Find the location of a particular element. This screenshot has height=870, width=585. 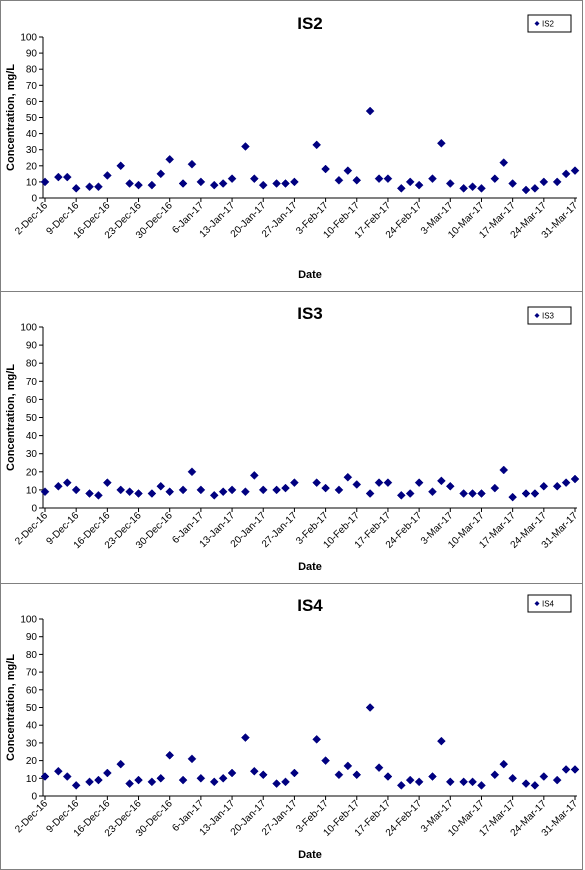

legend-label: IS2 is located at coordinates (548, 24).